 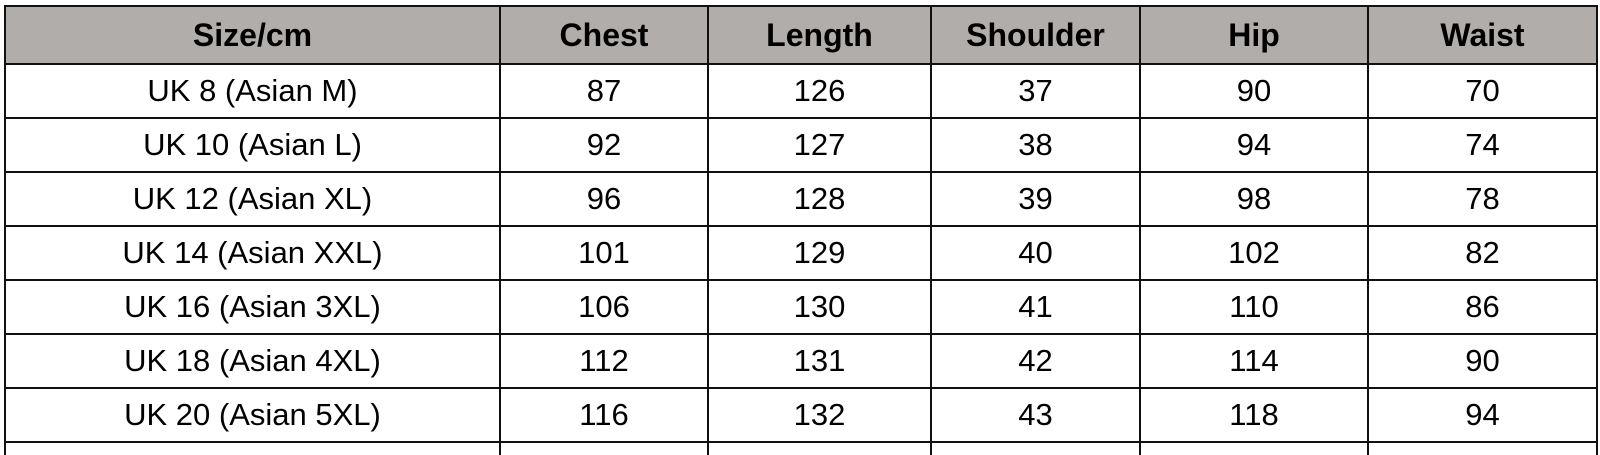 I want to click on table-row: UK 20 (Asian 5XL) 116 132 43 118 94, so click(x=801, y=415).